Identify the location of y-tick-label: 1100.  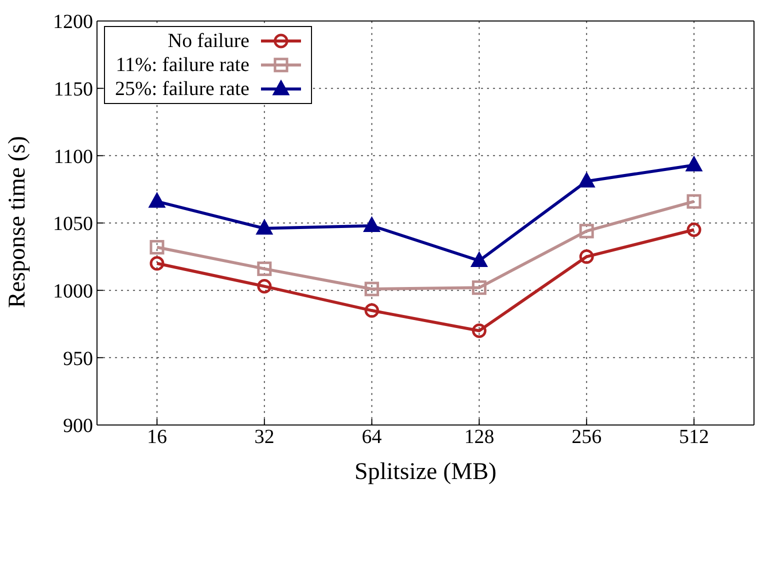
(73, 157).